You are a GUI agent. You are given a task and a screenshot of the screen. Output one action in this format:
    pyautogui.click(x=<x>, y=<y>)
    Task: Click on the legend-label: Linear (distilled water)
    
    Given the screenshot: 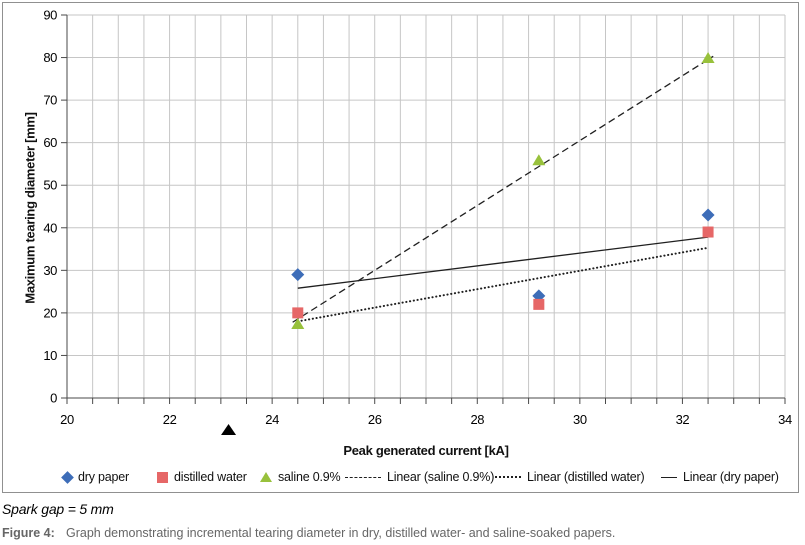 What is the action you would take?
    pyautogui.click(x=586, y=477)
    